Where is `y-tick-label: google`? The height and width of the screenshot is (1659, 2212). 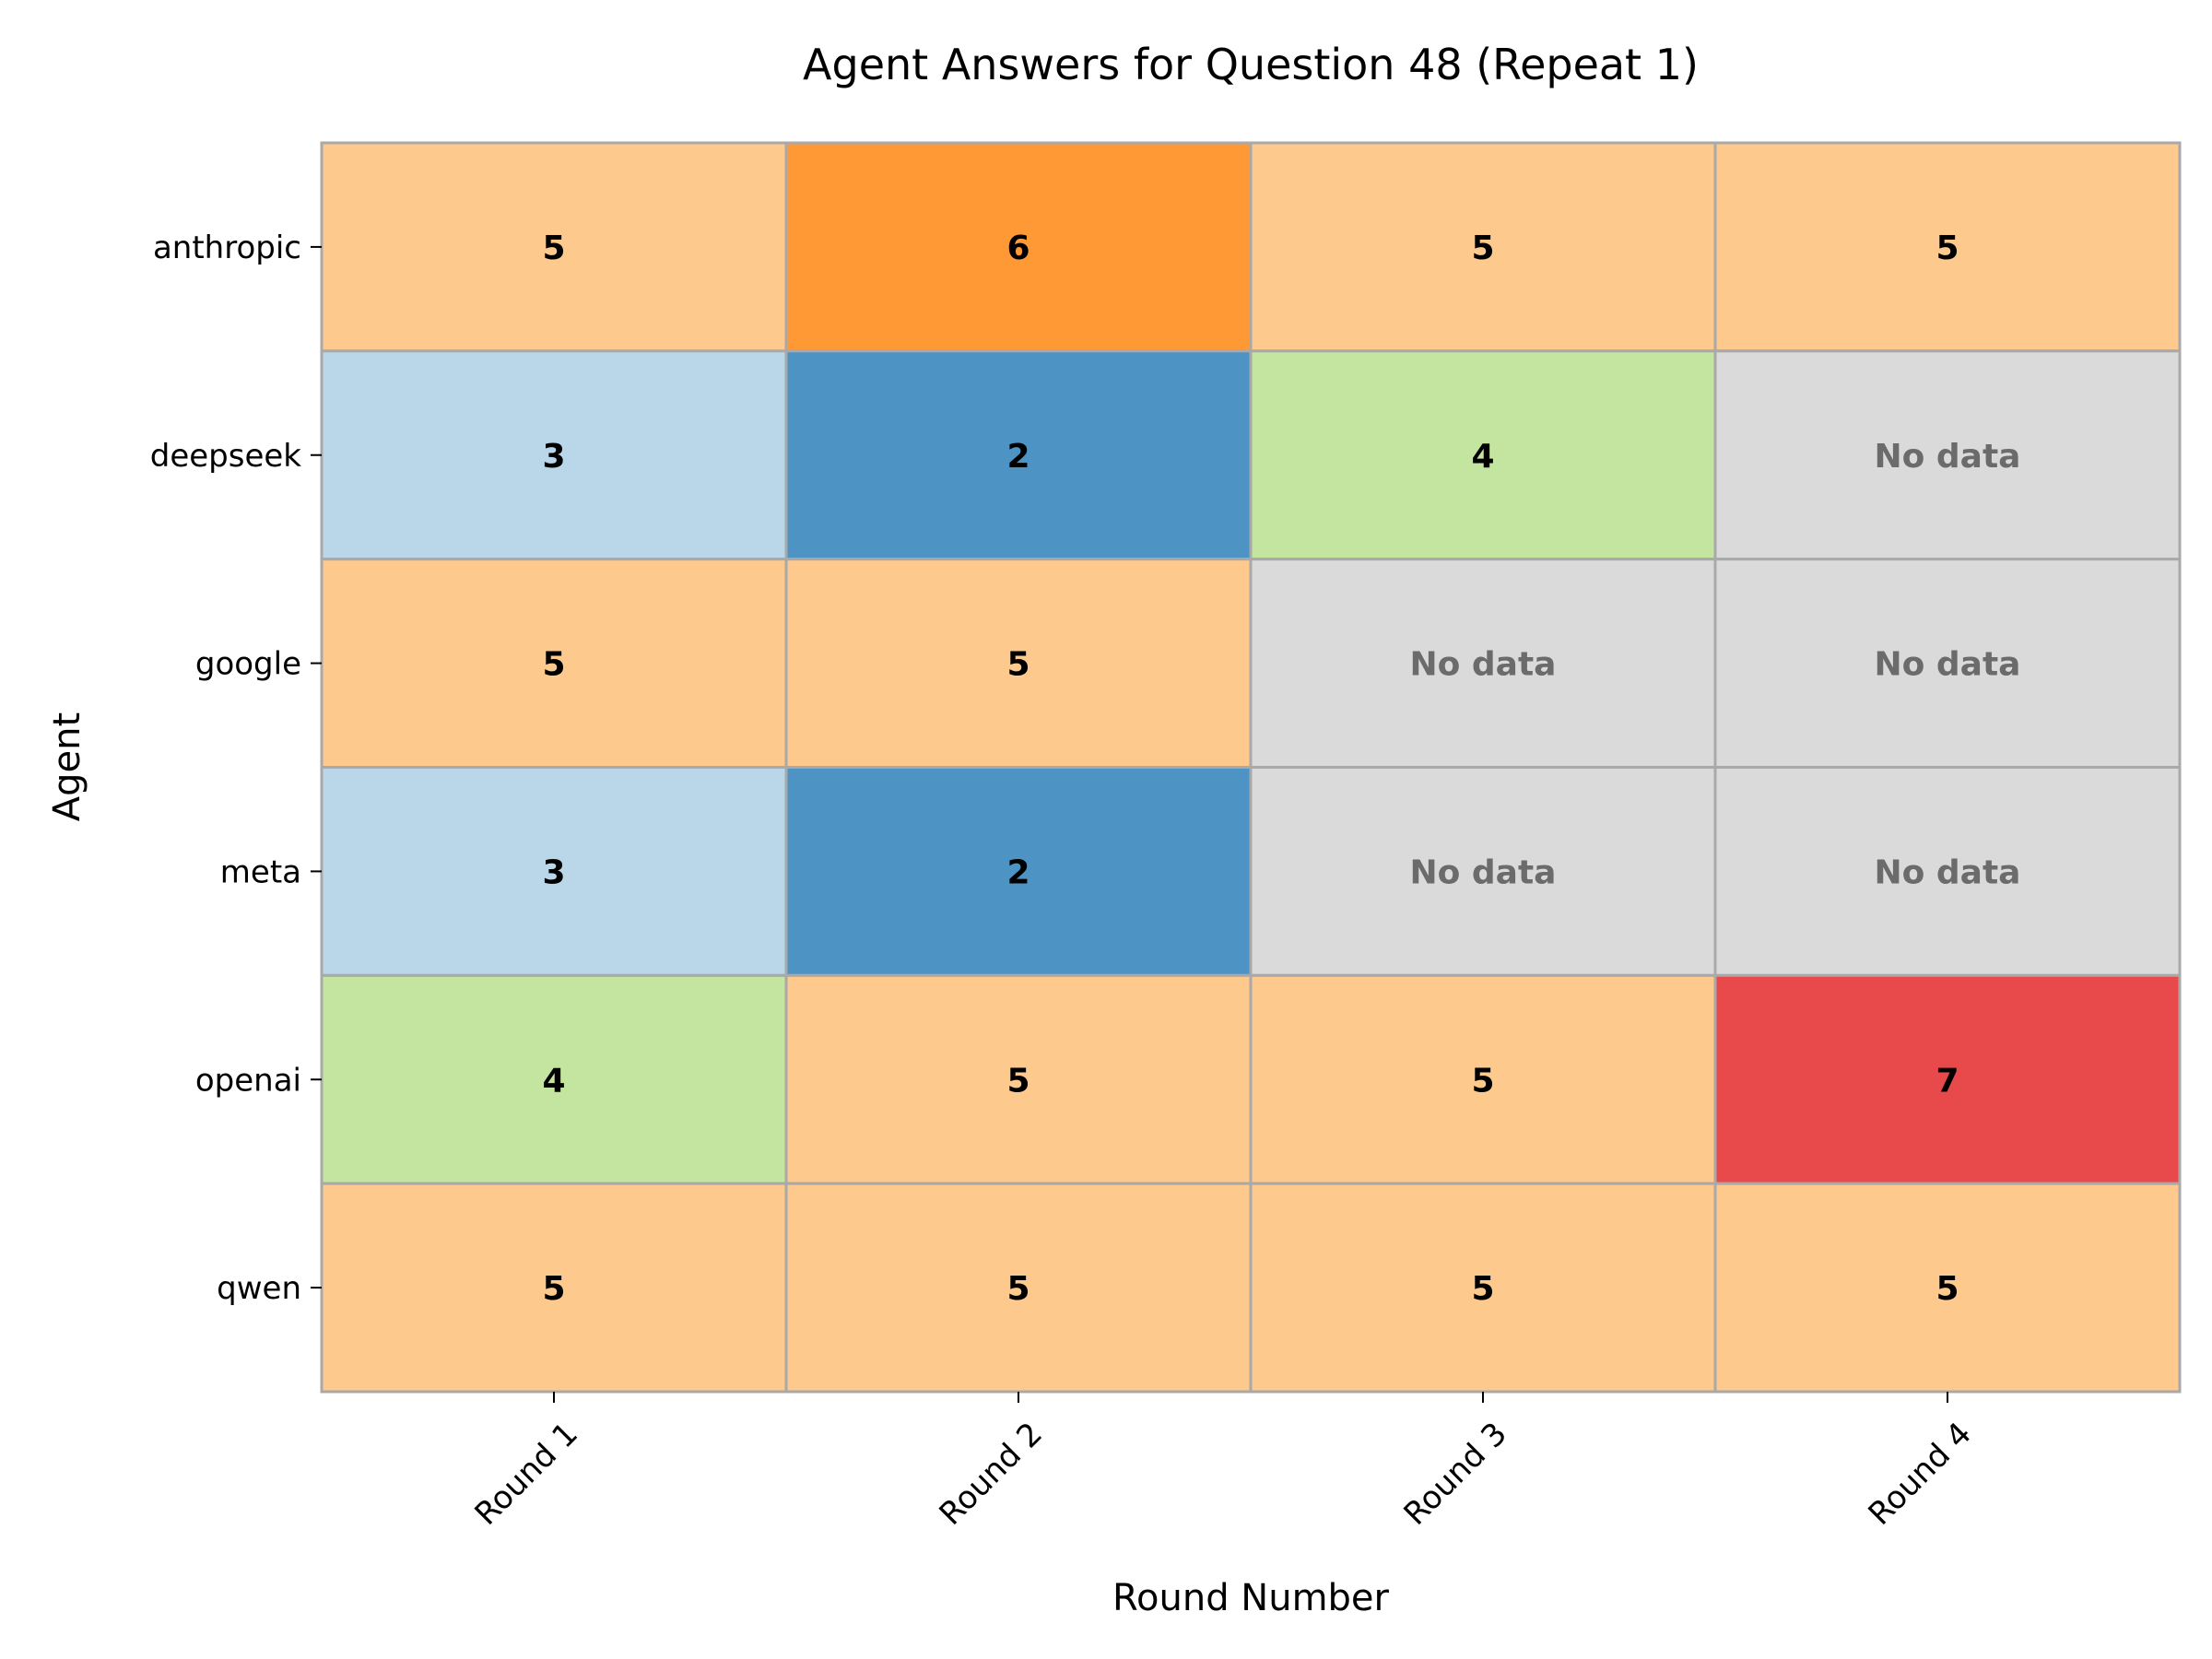 y-tick-label: google is located at coordinates (248, 664).